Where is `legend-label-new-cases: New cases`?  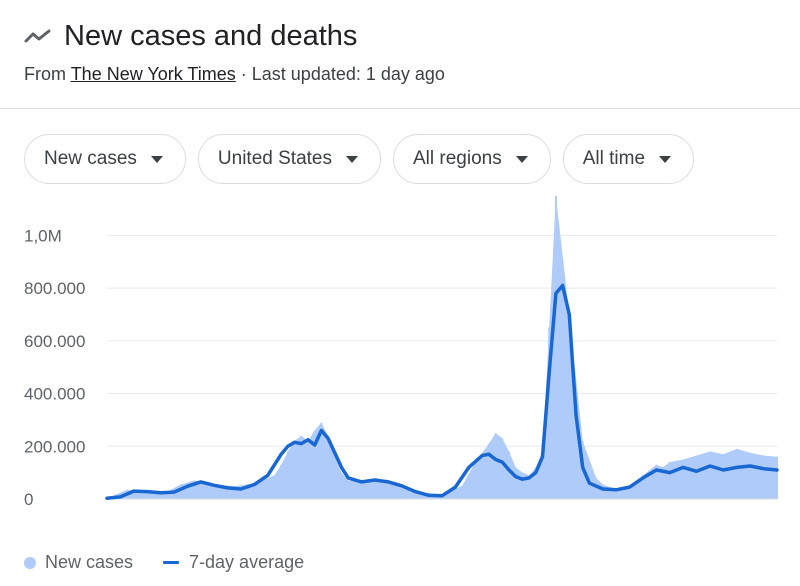 legend-label-new-cases: New cases is located at coordinates (89, 562).